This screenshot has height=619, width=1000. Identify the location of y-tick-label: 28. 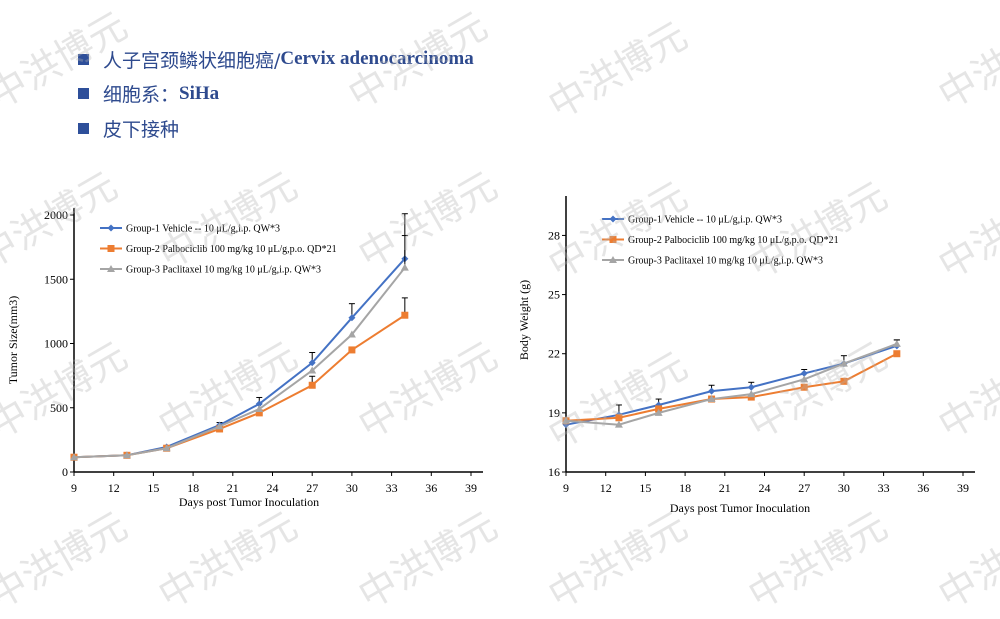
(554, 235).